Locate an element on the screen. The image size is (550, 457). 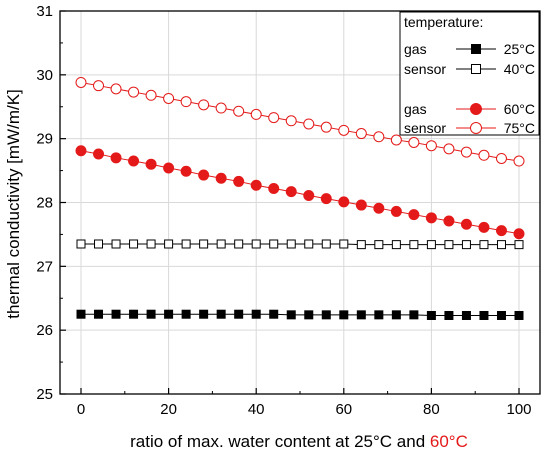
x-tick-label: 80 is located at coordinates (431, 409).